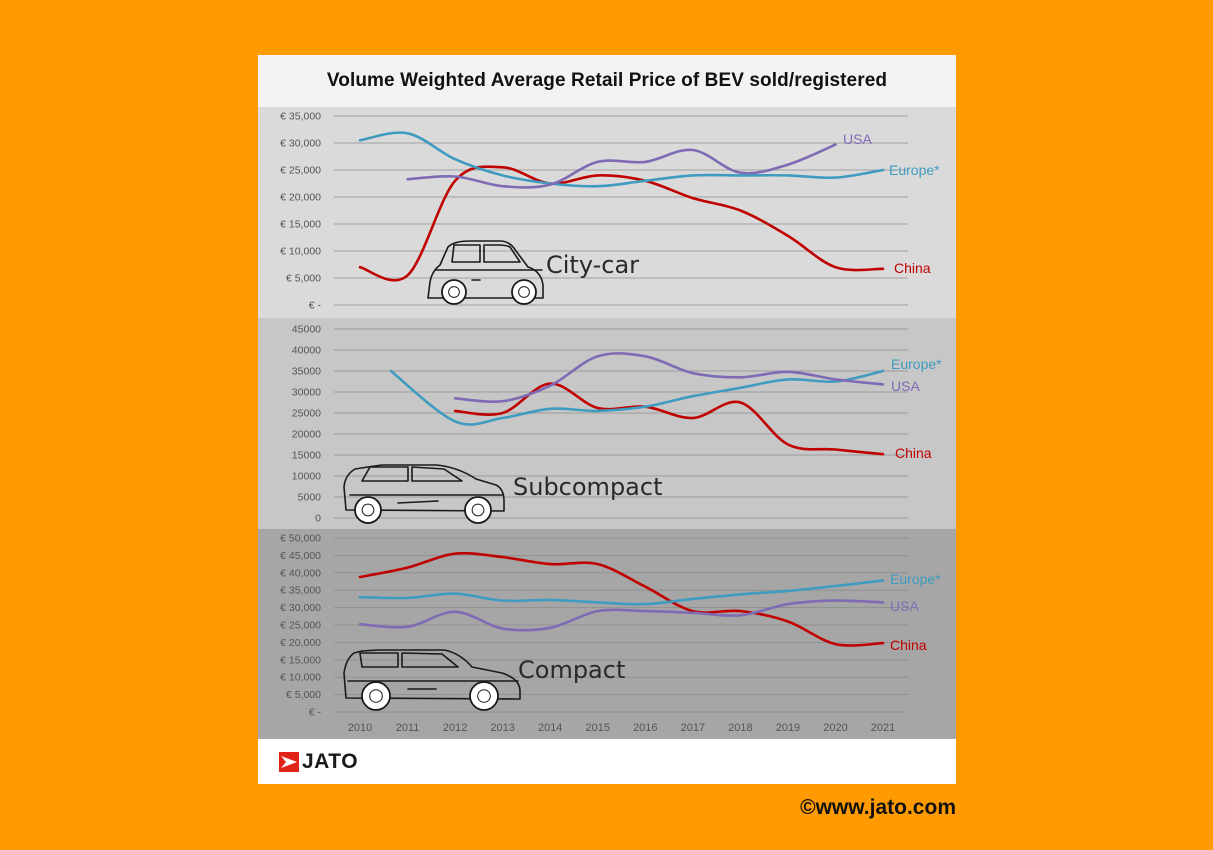 The height and width of the screenshot is (850, 1213). What do you see at coordinates (502, 728) in the screenshot?
I see `x-tick-label: 2013` at bounding box center [502, 728].